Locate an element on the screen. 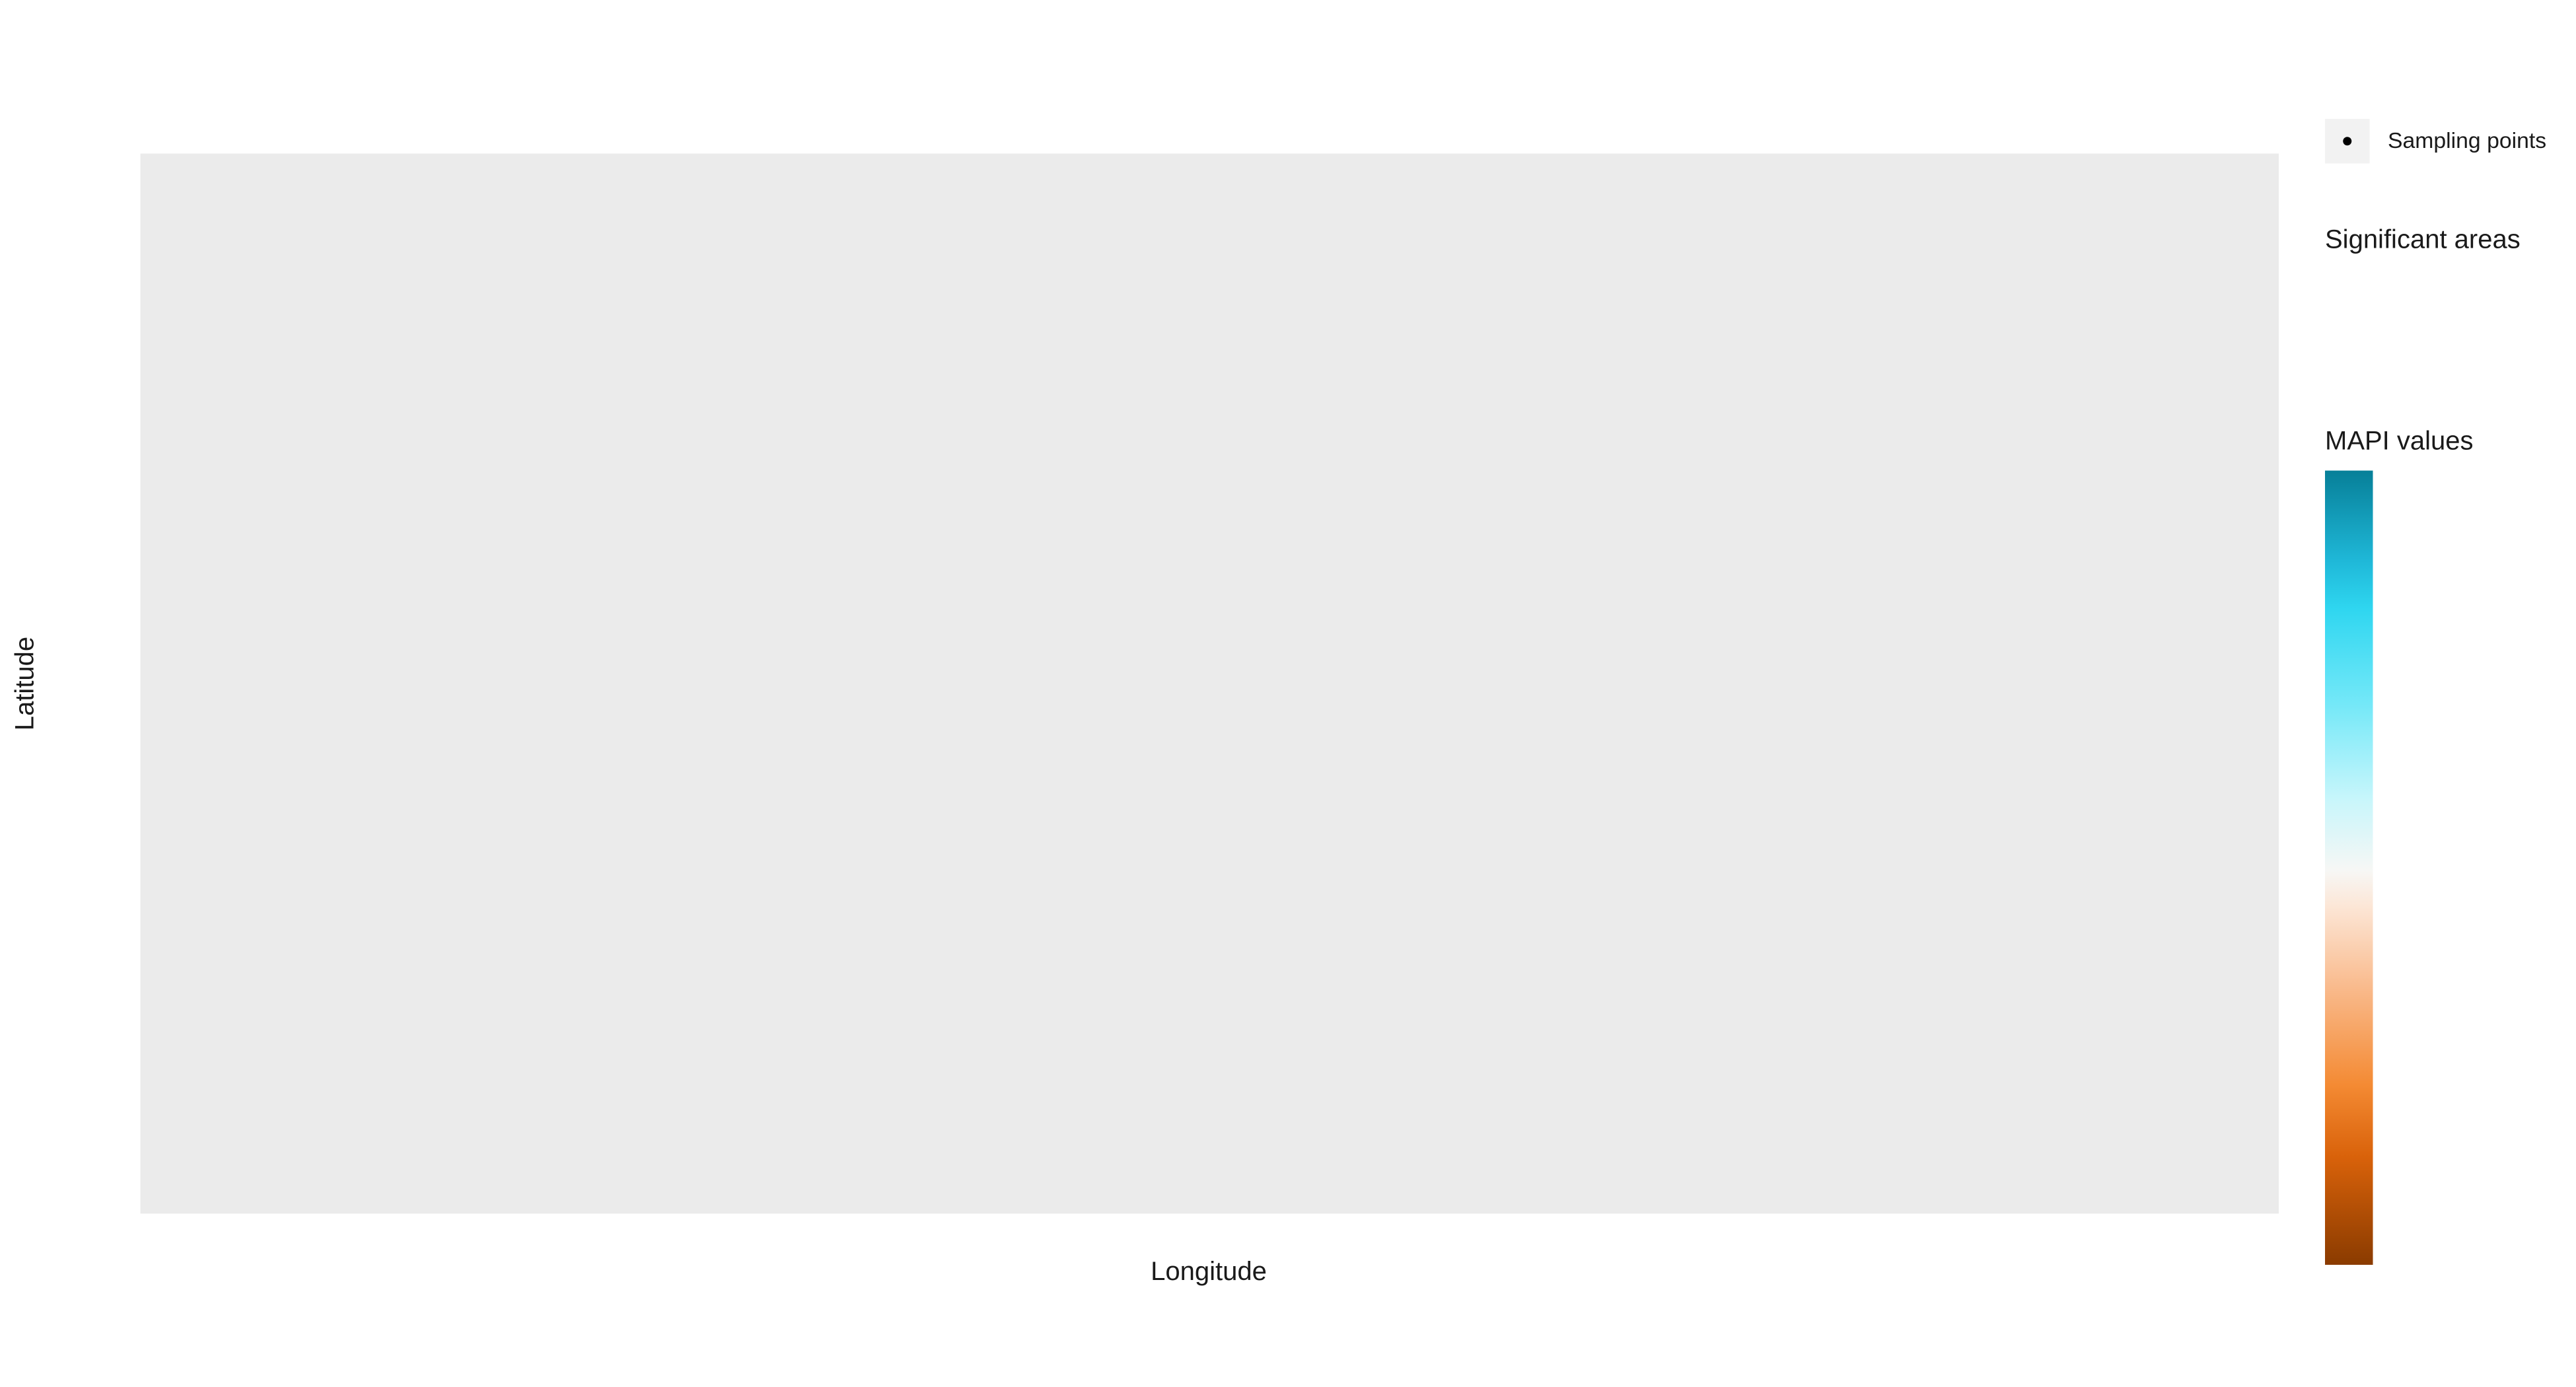 The height and width of the screenshot is (1387, 2576). x-axis-title: Longitude is located at coordinates (1209, 1271).